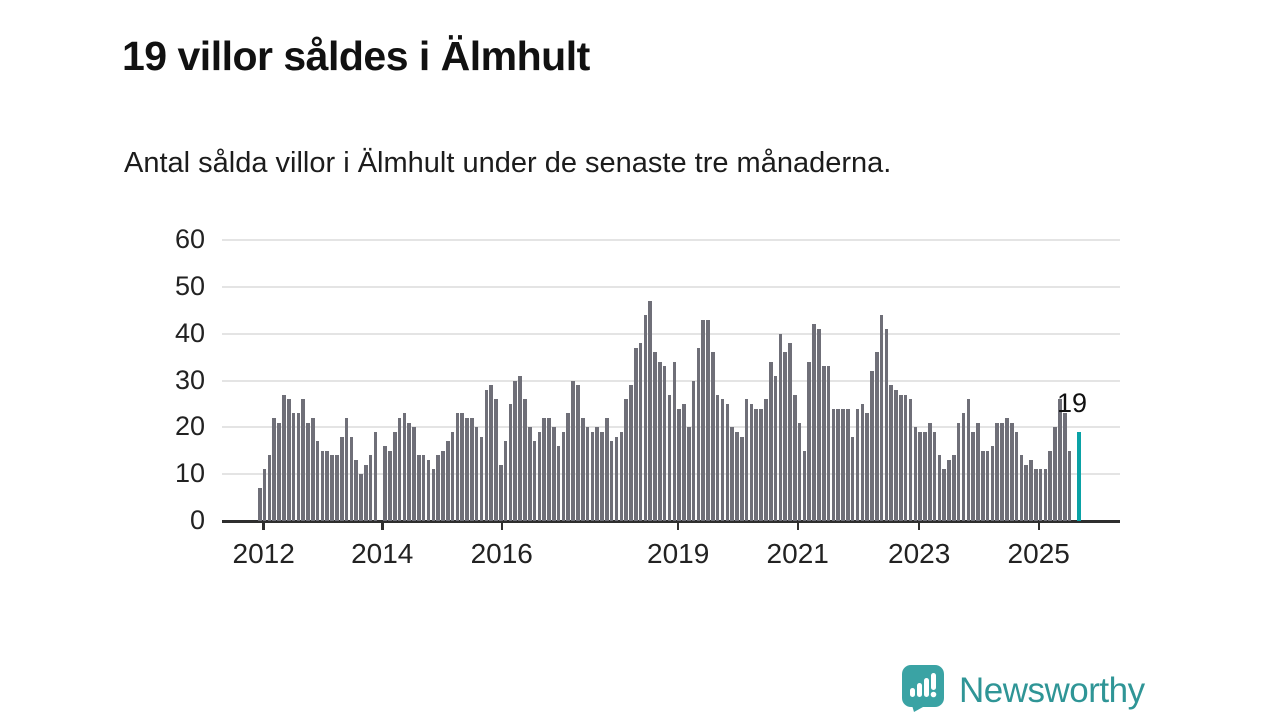 This screenshot has height=720, width=1280. Describe the element at coordinates (1079, 476) in the screenshot. I see `highlighted-bar-latest` at that location.